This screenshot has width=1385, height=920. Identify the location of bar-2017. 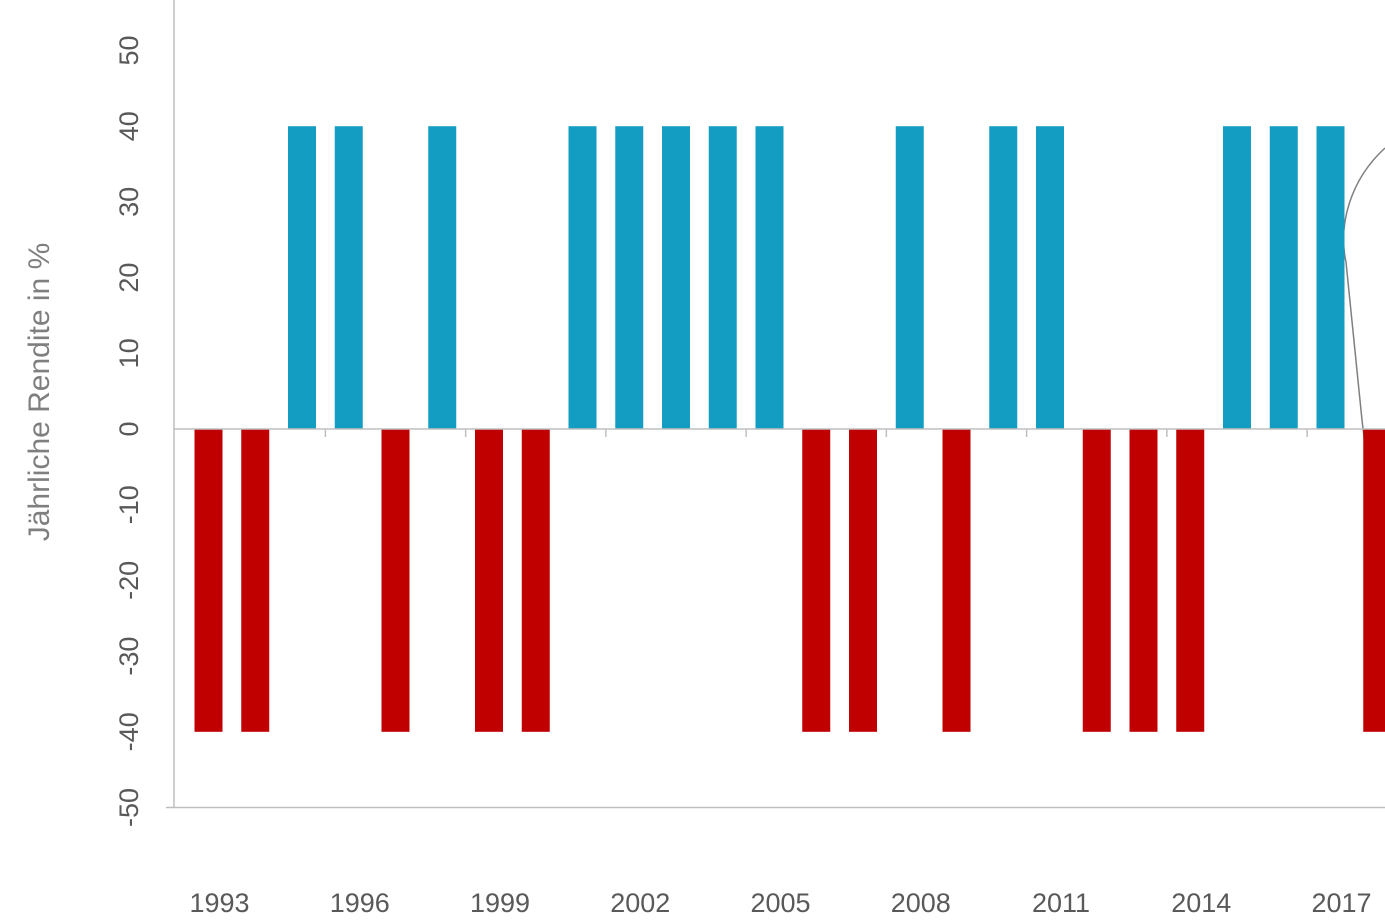
(1330, 277).